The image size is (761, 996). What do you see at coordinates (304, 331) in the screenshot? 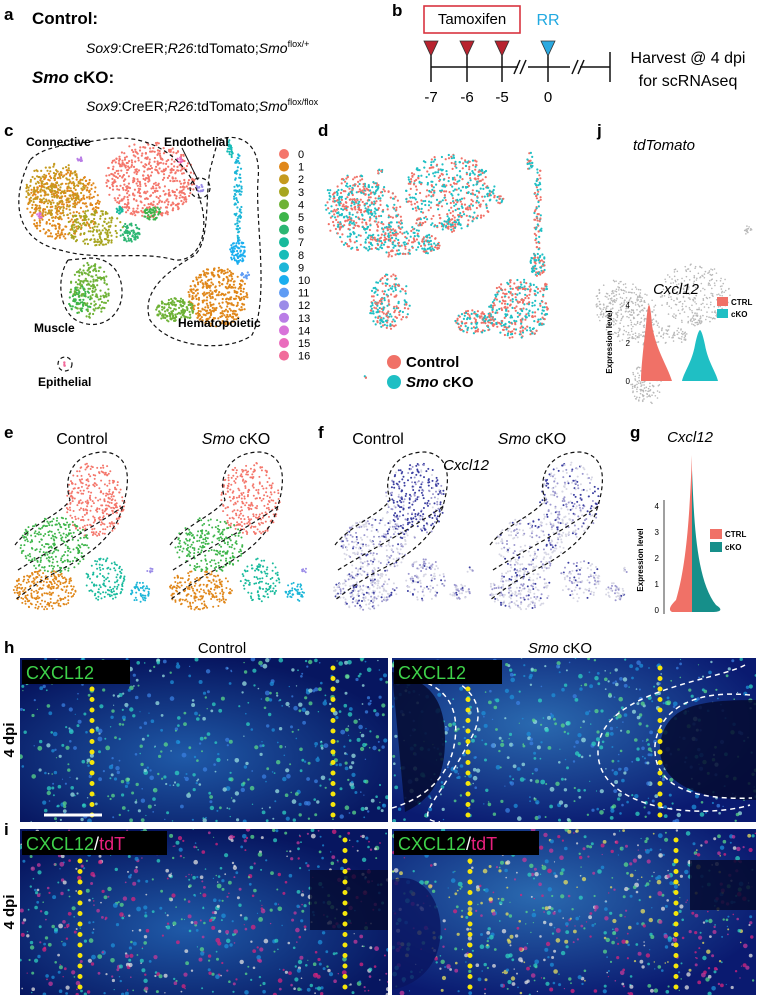
I see `legend-label: 14` at bounding box center [304, 331].